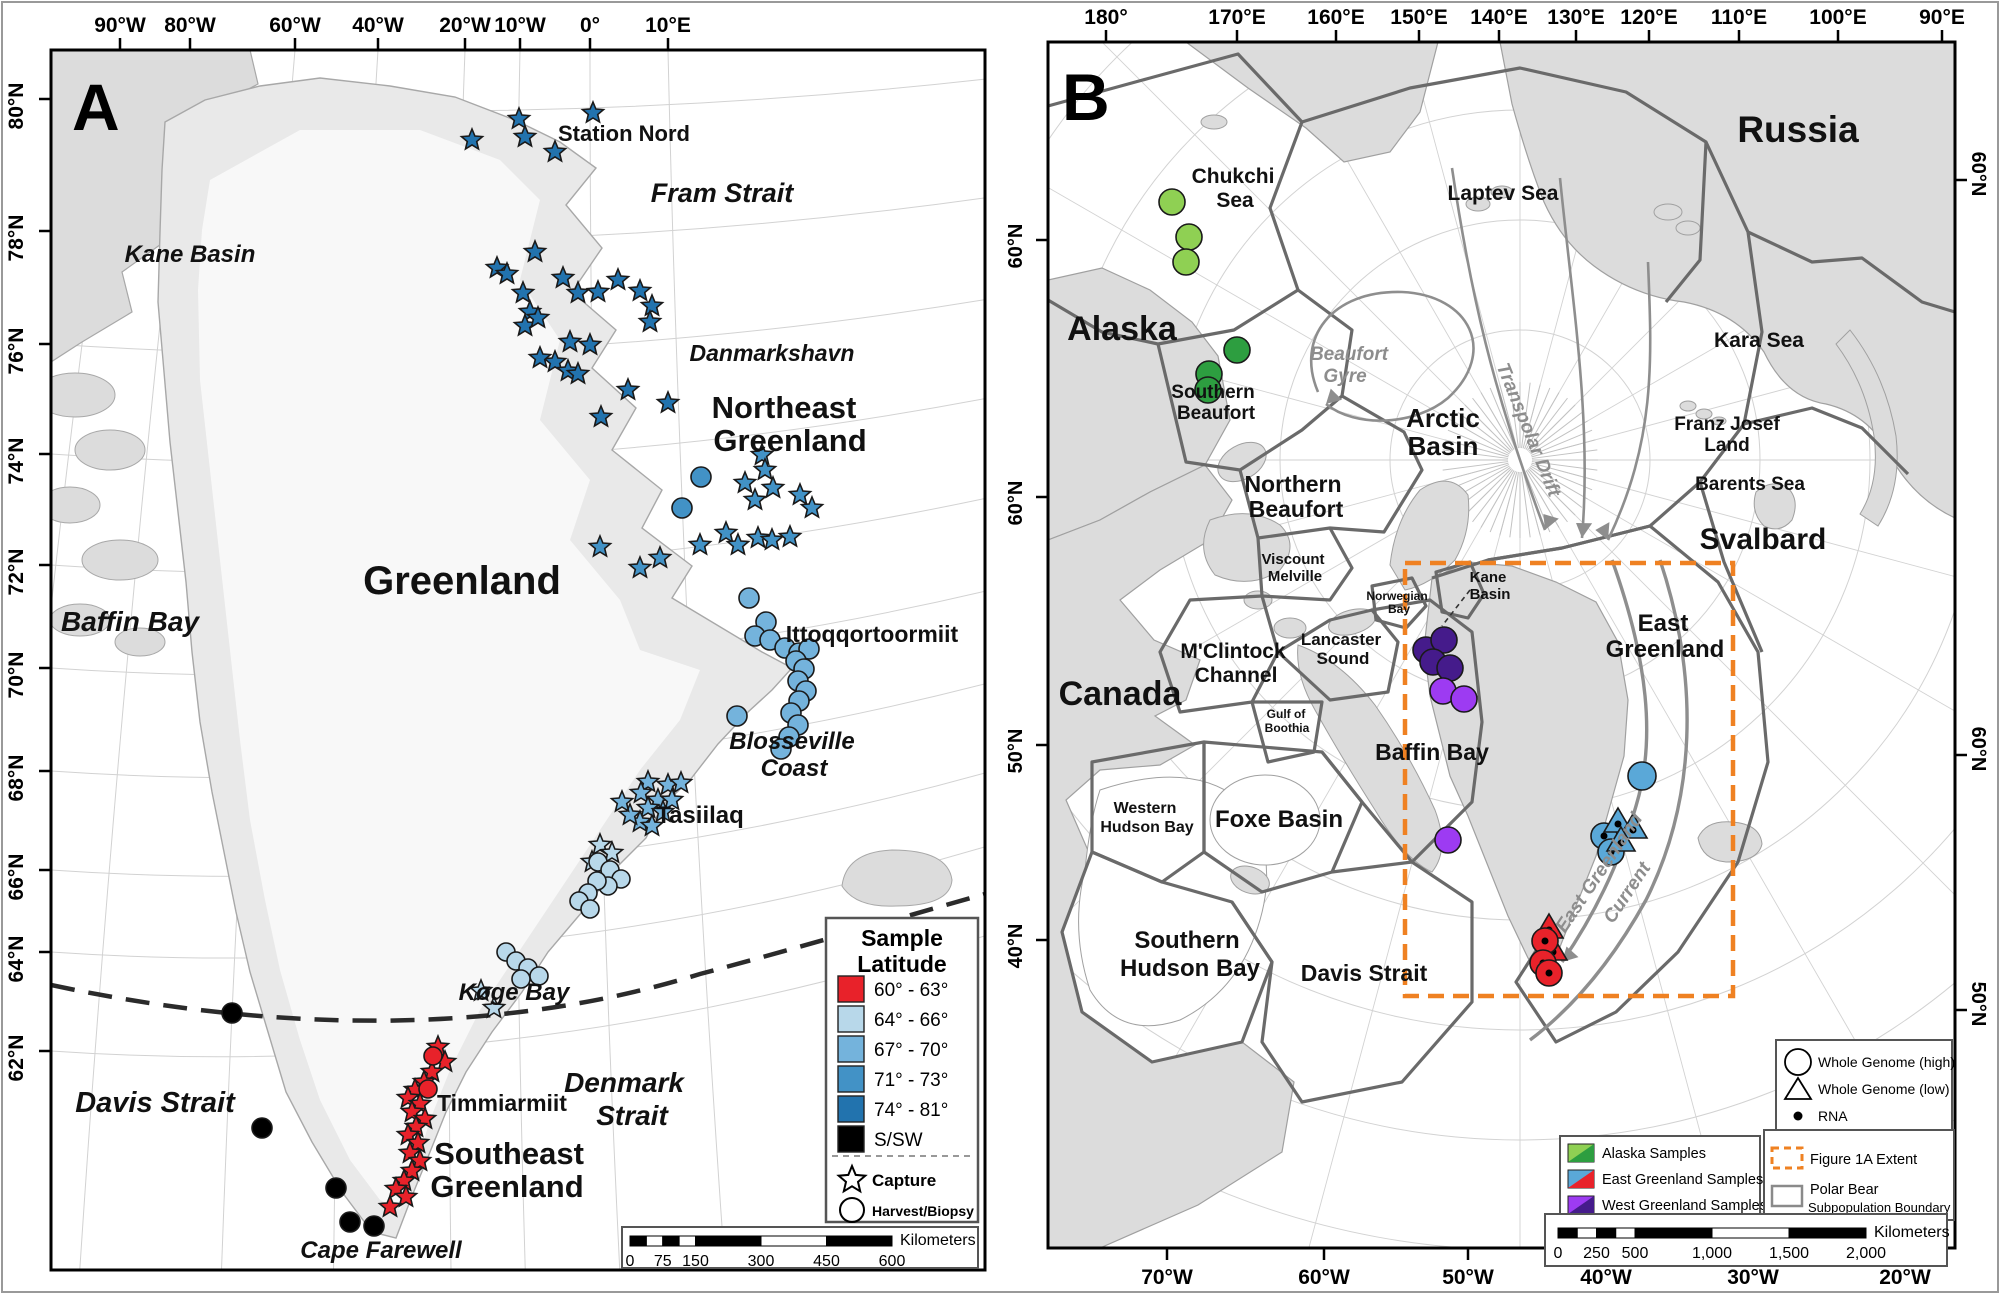  What do you see at coordinates (1608, 800) in the screenshot?
I see `east-greenland-current` at bounding box center [1608, 800].